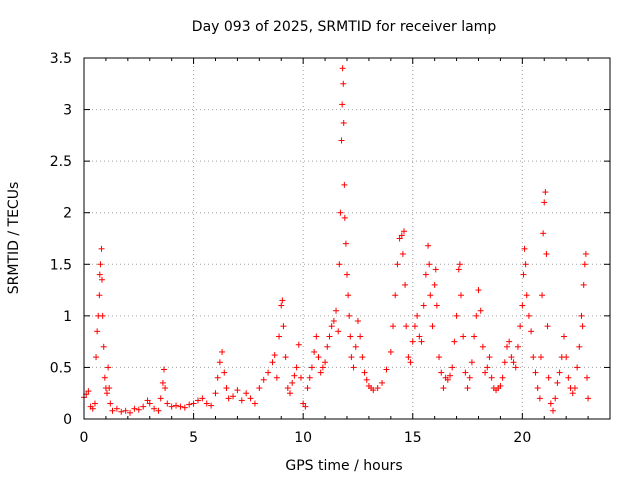  What do you see at coordinates (61, 368) in the screenshot?
I see `y-tick-label: 0.5` at bounding box center [61, 368].